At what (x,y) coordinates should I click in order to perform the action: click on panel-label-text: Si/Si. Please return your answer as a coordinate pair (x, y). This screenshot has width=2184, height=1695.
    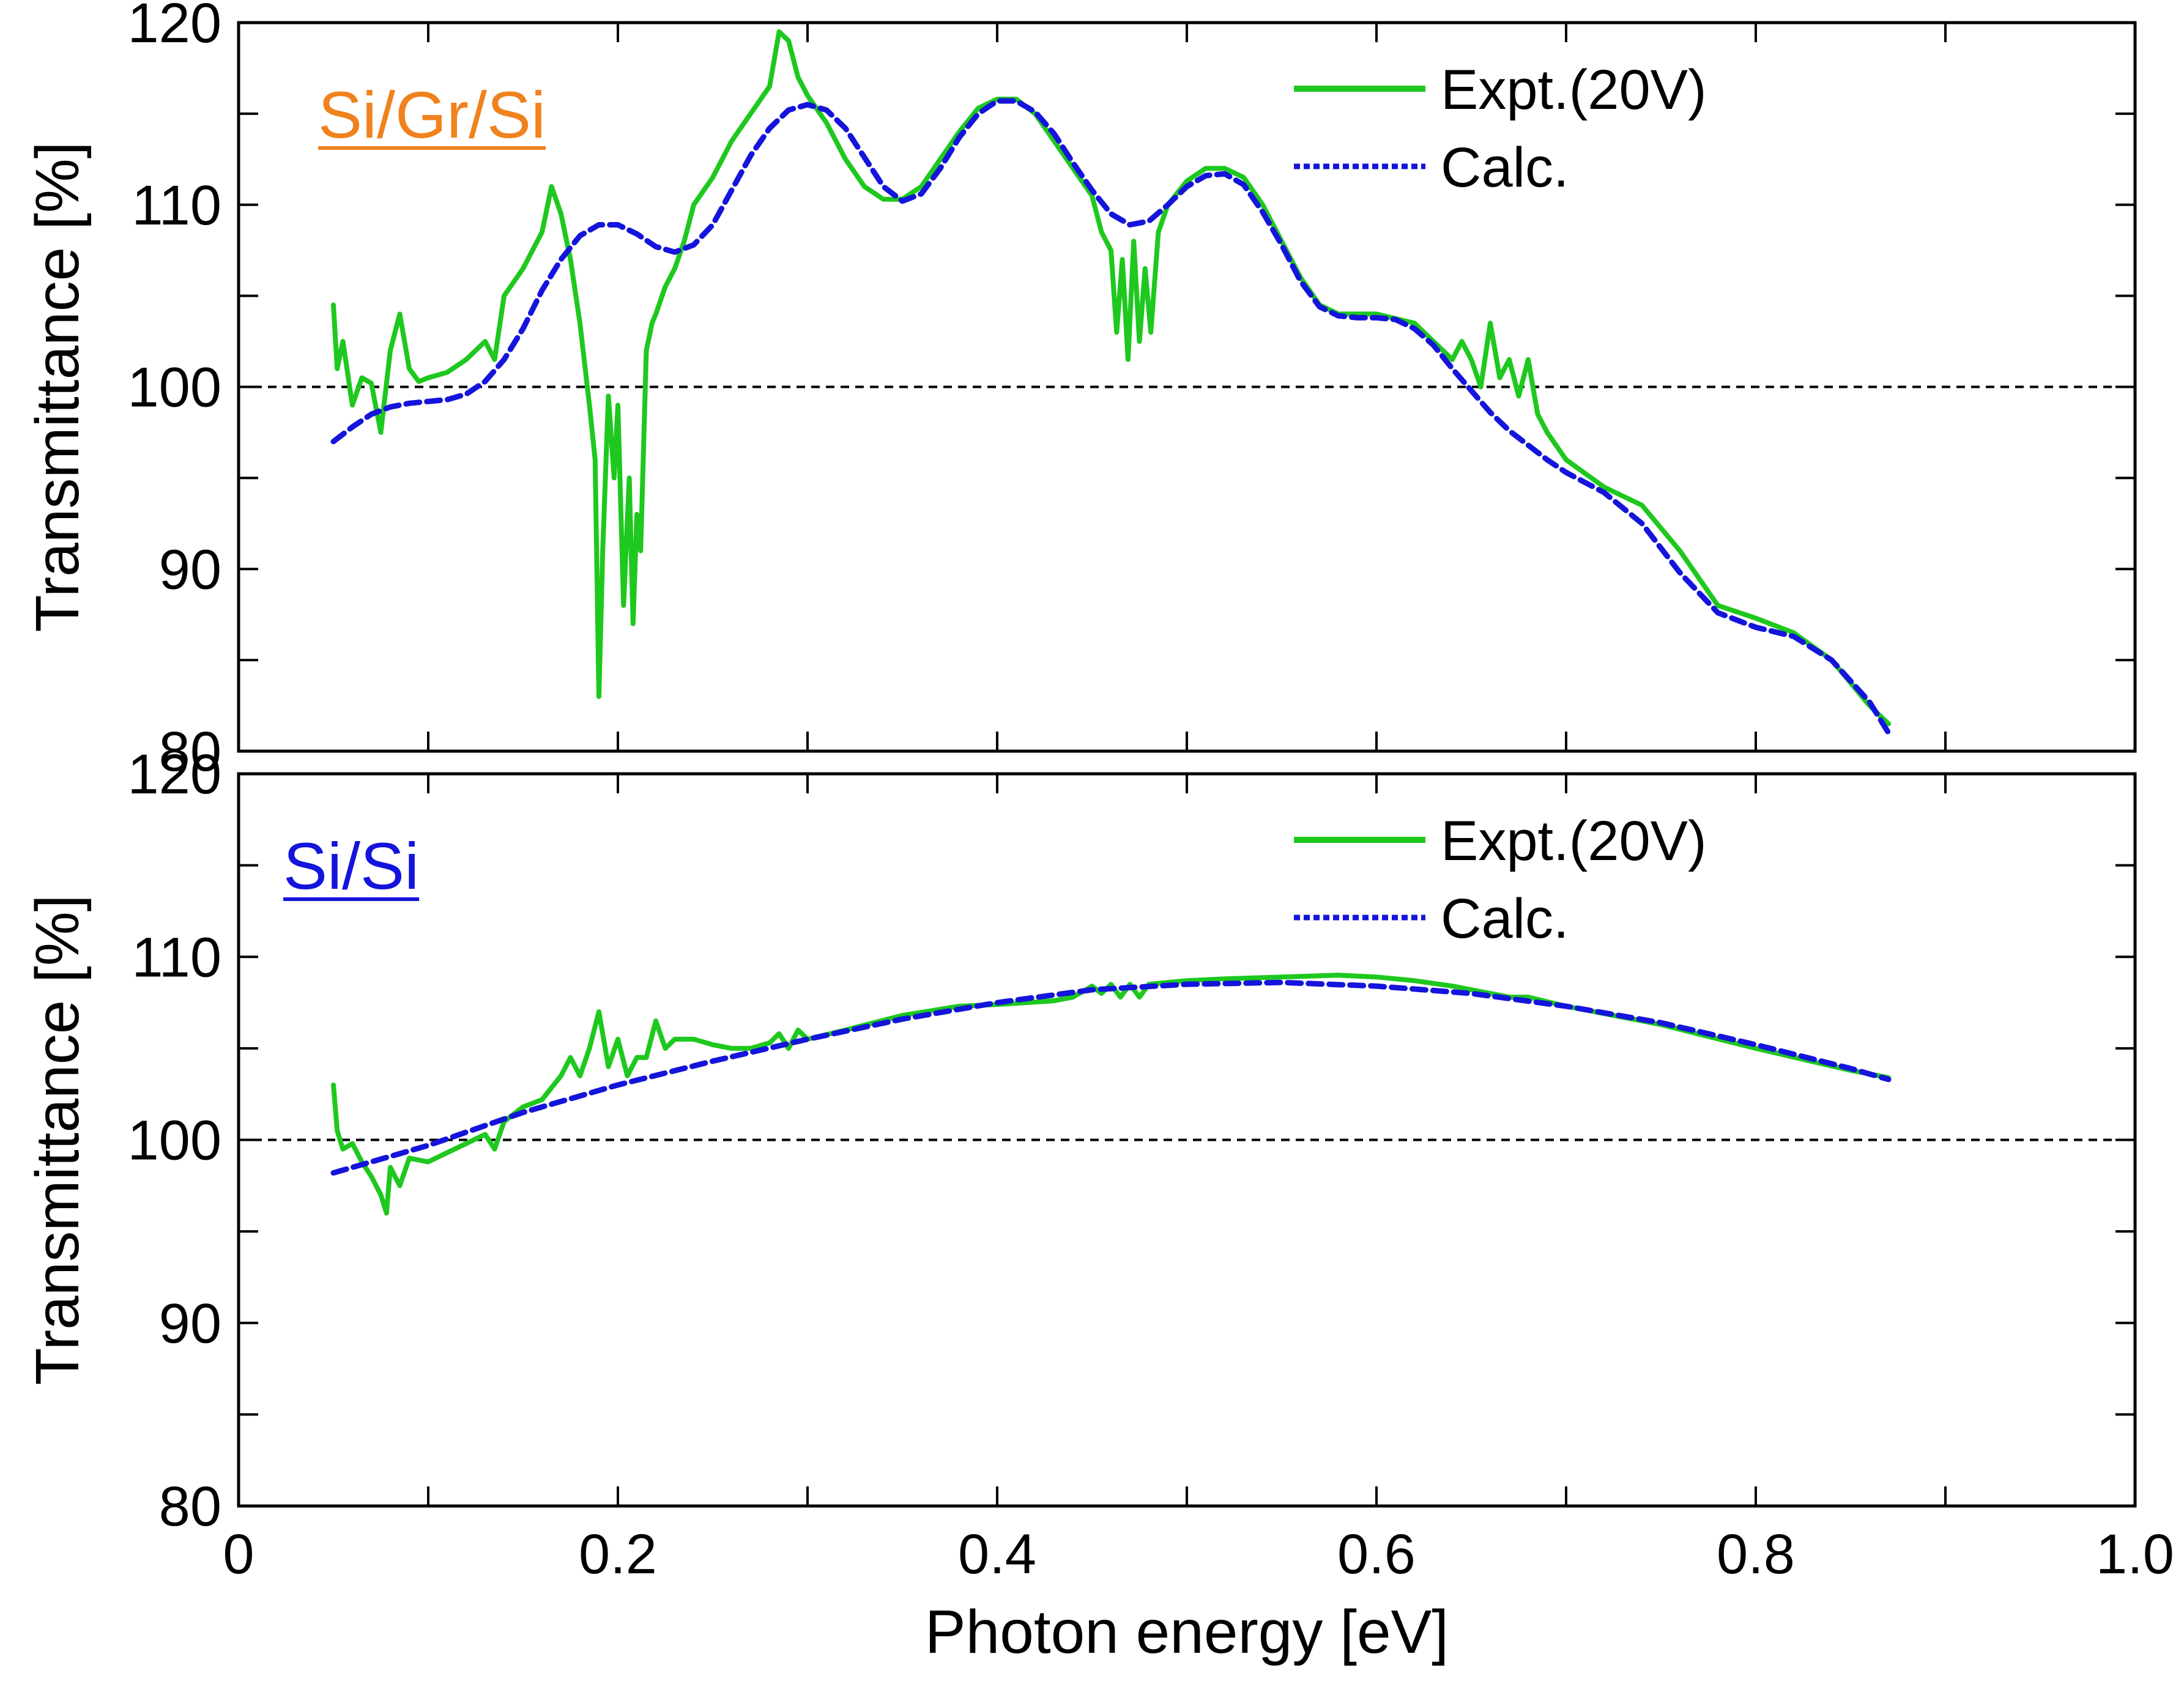
    Looking at the image, I should click on (351, 866).